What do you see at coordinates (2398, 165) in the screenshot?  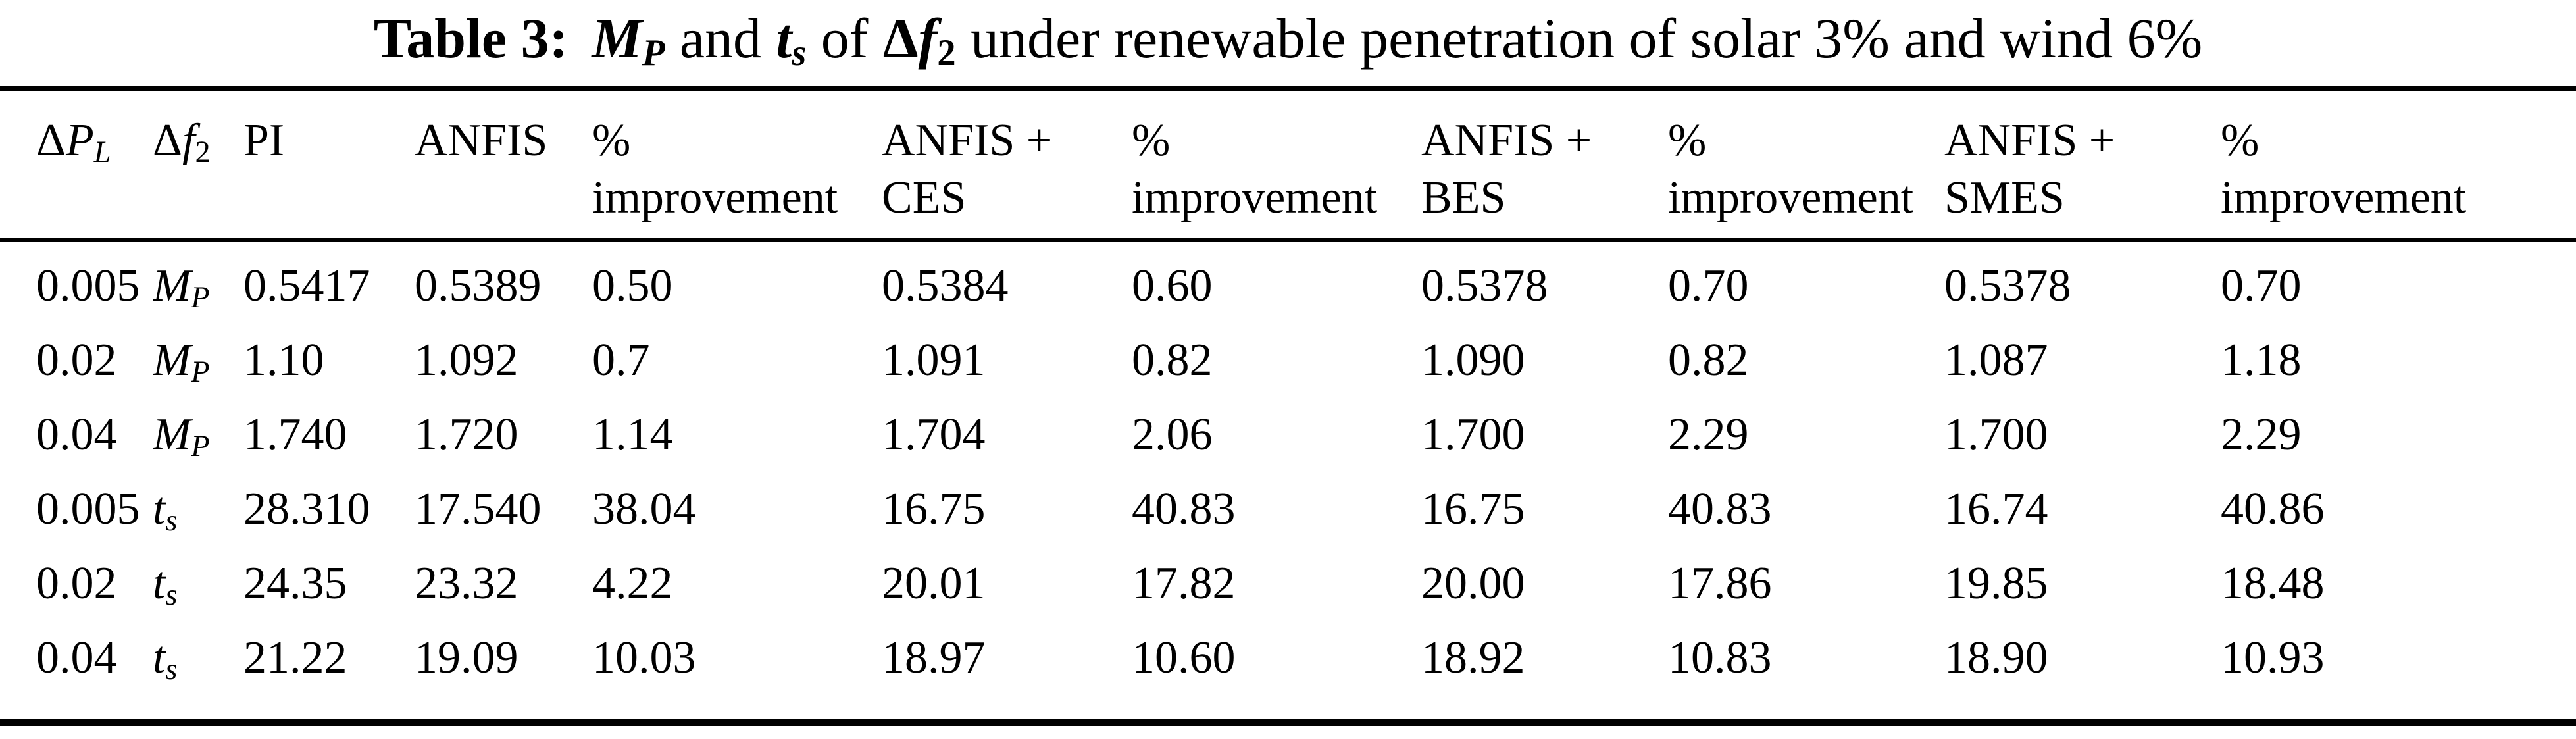 I see `header-cell-smes-improvement: % improvement` at bounding box center [2398, 165].